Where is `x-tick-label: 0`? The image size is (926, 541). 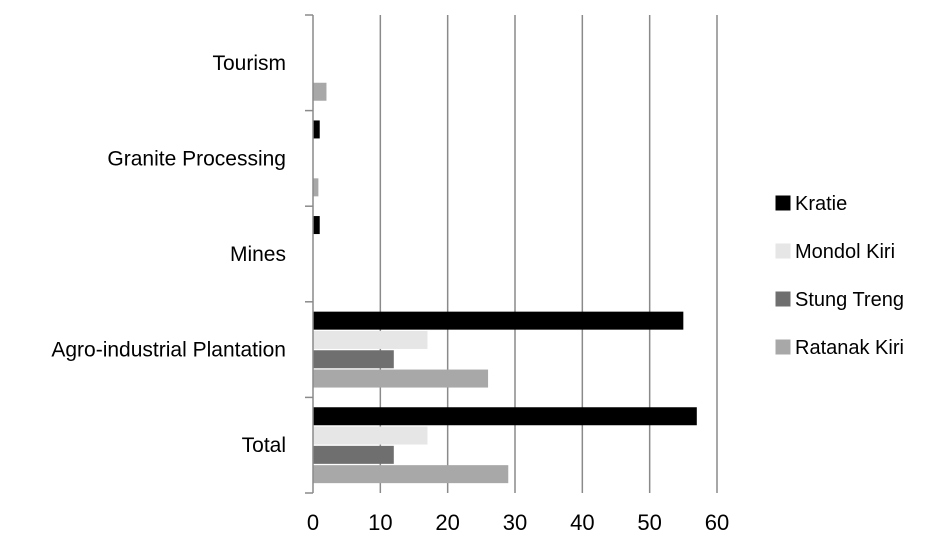
x-tick-label: 0 is located at coordinates (313, 522).